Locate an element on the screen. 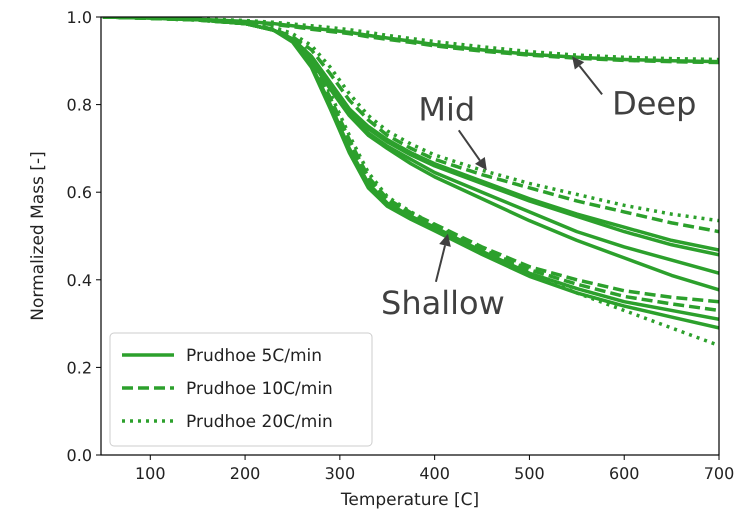  x-tick-label: 100 is located at coordinates (150, 473).